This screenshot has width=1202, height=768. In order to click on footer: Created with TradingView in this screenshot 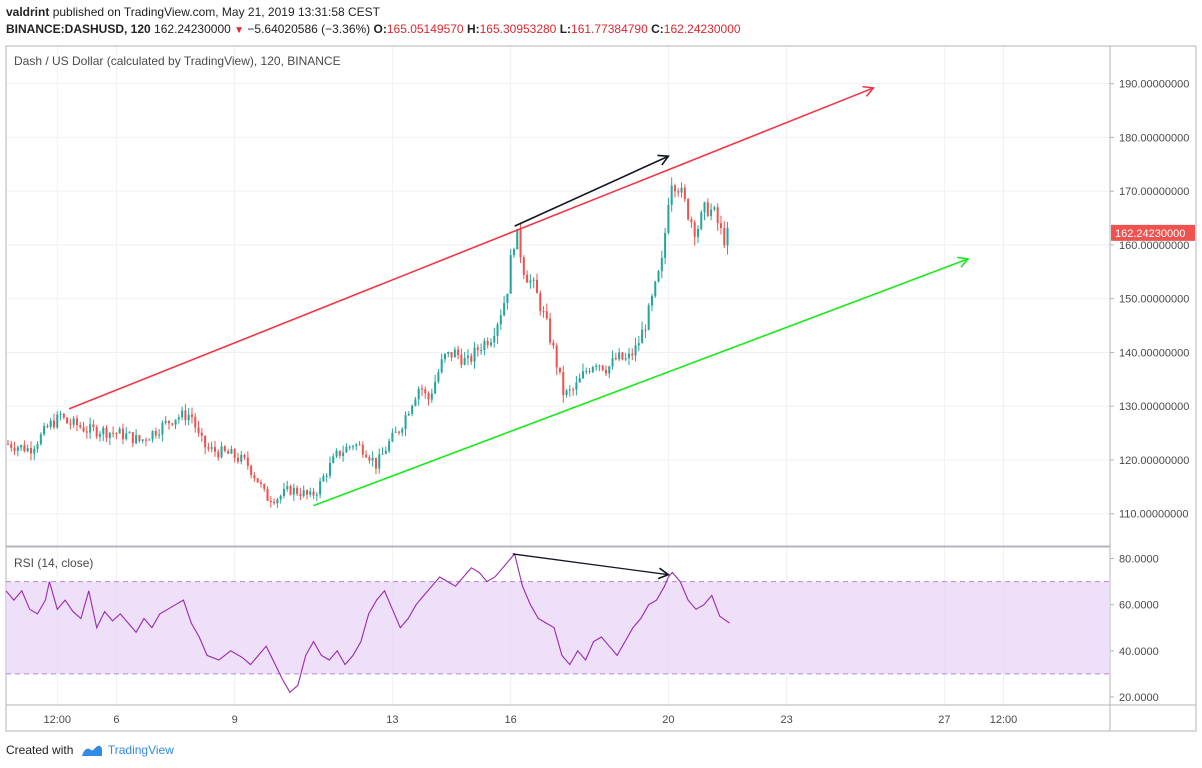, I will do `click(90, 750)`.